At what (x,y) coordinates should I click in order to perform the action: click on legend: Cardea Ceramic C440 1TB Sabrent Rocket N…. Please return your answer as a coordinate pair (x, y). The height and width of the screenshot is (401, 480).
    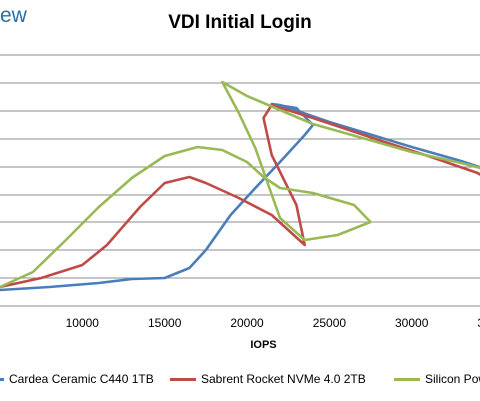
    Looking at the image, I should click on (240, 381).